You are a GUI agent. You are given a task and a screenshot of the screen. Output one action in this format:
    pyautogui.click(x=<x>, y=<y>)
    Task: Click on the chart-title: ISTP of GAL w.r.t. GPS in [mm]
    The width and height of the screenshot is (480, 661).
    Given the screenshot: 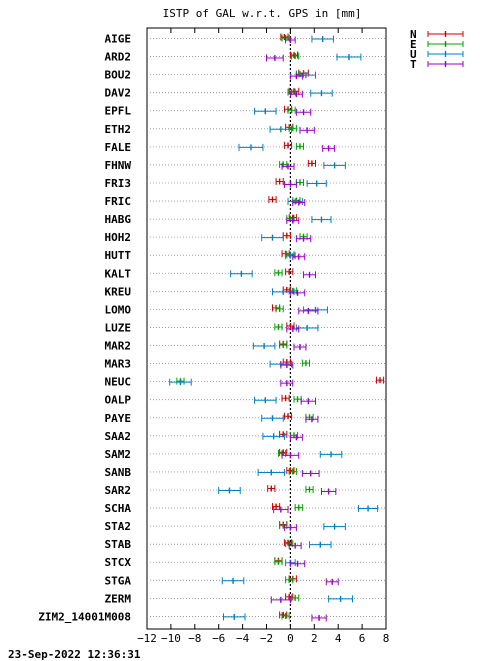 What is the action you would take?
    pyautogui.click(x=262, y=13)
    